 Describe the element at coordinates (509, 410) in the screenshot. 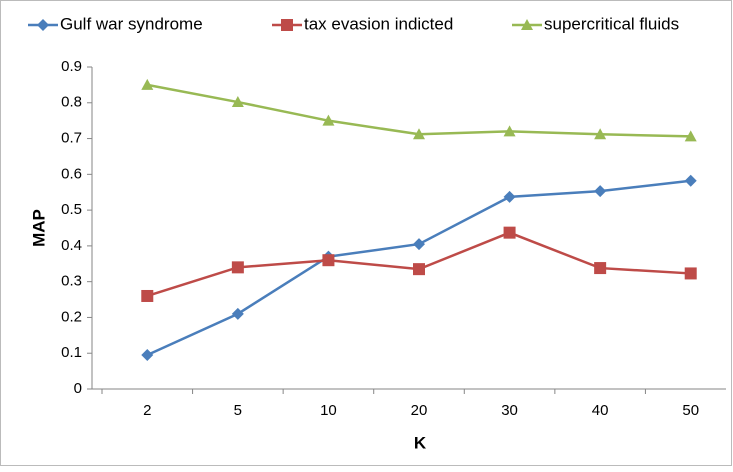

I see `x-tick-label: 30` at that location.